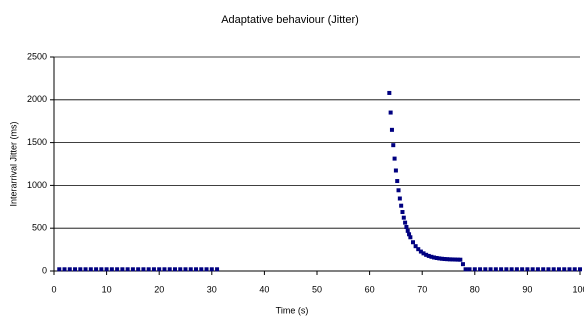 The width and height of the screenshot is (584, 320). I want to click on x-tick-label: 70, so click(422, 289).